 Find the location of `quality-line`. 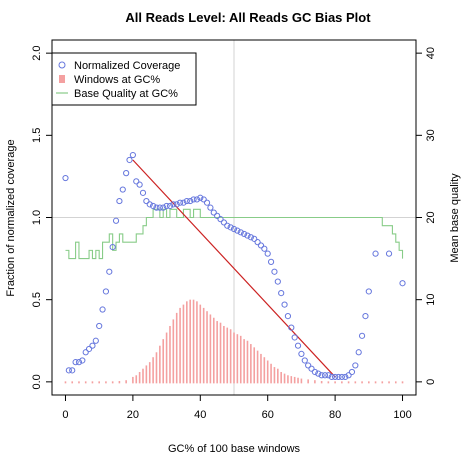

quality-line is located at coordinates (234, 234).